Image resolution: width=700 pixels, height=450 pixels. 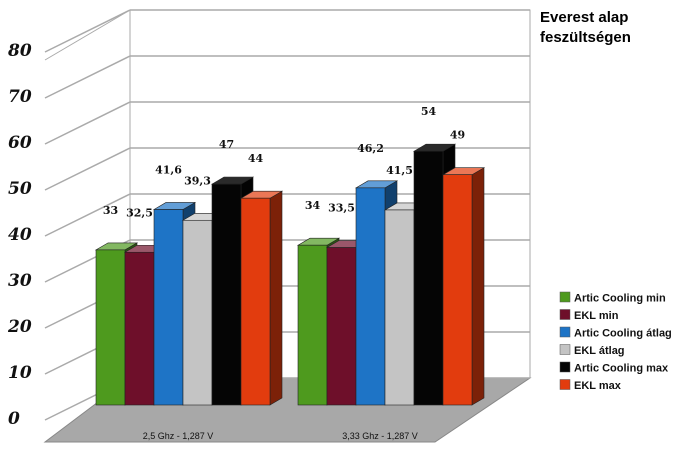 I want to click on legend-item: EKL max, so click(x=590, y=385).